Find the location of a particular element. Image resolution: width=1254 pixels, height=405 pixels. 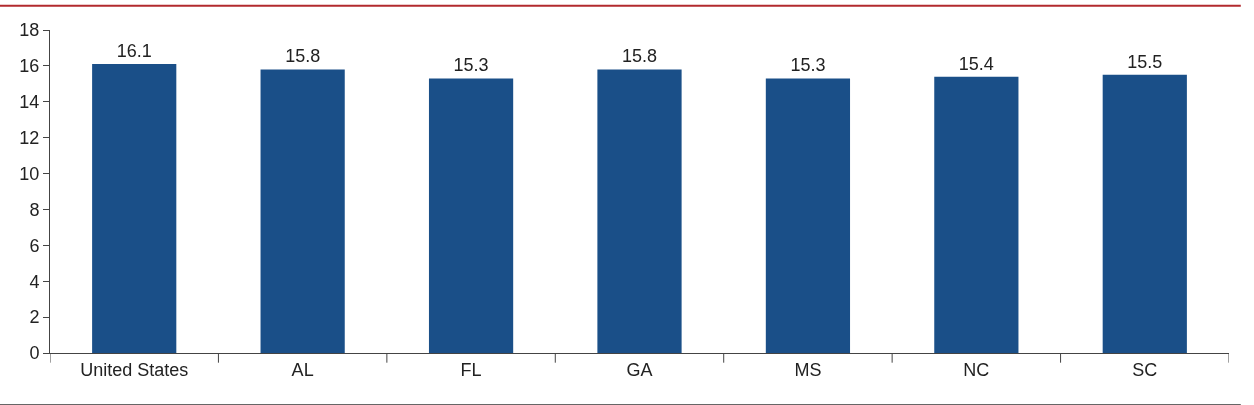

data-label: 15.5 is located at coordinates (1145, 61).